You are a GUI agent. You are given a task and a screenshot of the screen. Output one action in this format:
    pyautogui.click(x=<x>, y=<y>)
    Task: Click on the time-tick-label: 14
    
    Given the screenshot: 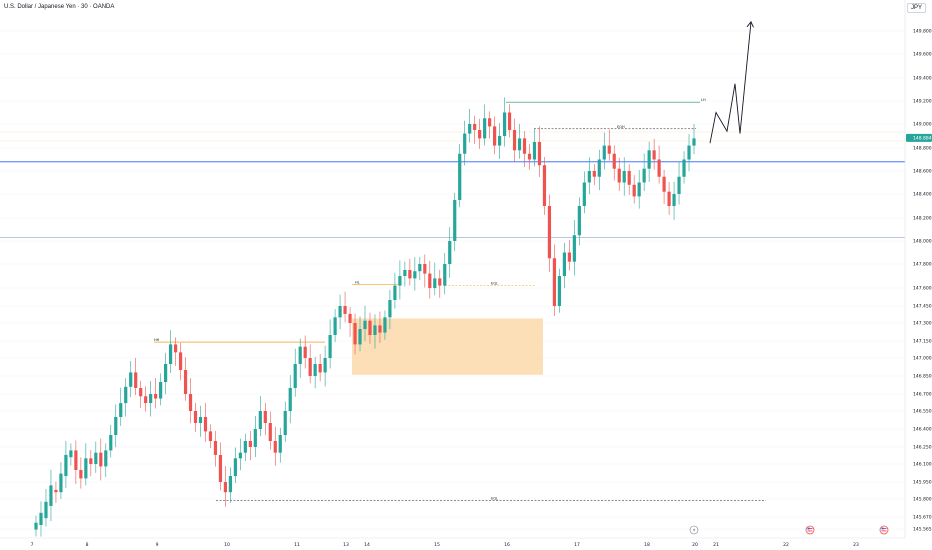 What is the action you would take?
    pyautogui.click(x=367, y=545)
    